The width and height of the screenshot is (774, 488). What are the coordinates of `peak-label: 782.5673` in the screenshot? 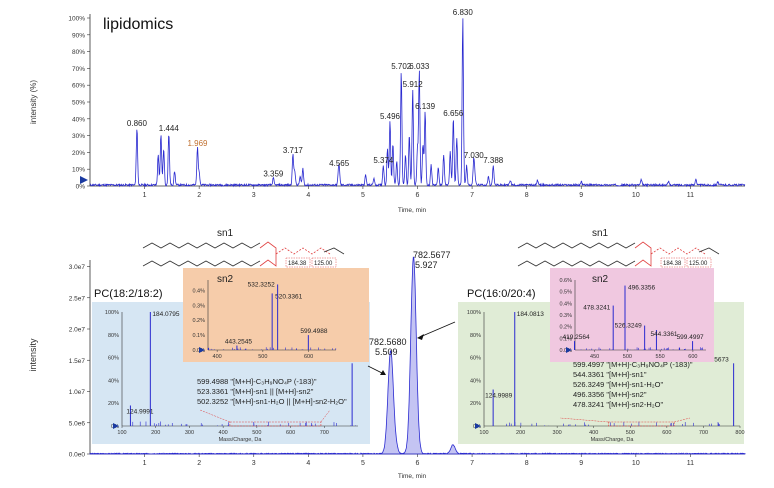 It's located at (715, 359).